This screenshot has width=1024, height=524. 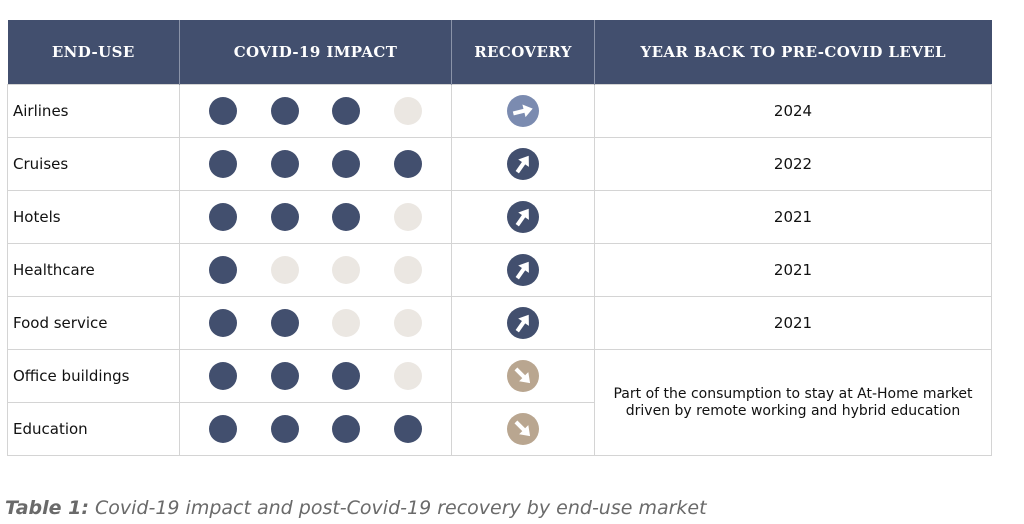 I want to click on table-row: Hotels 2021, so click(x=499, y=217).